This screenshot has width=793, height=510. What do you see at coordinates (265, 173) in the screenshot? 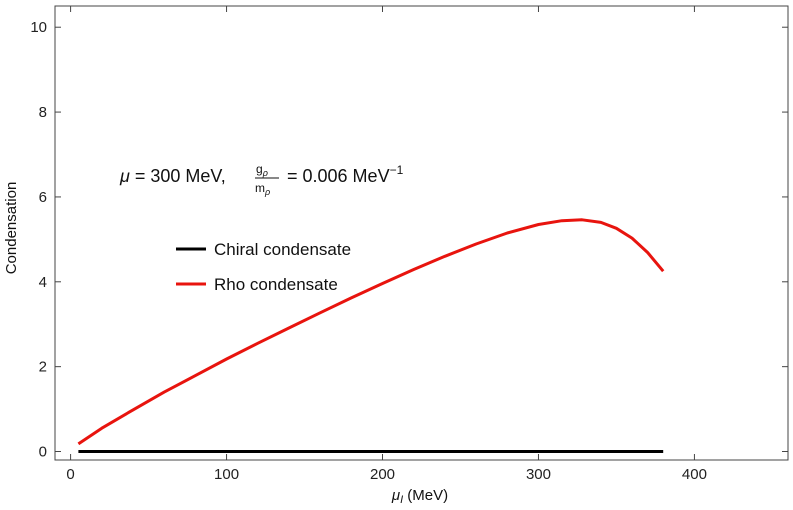
I see `annotation-frac-num-sub: ρ` at bounding box center [265, 173].